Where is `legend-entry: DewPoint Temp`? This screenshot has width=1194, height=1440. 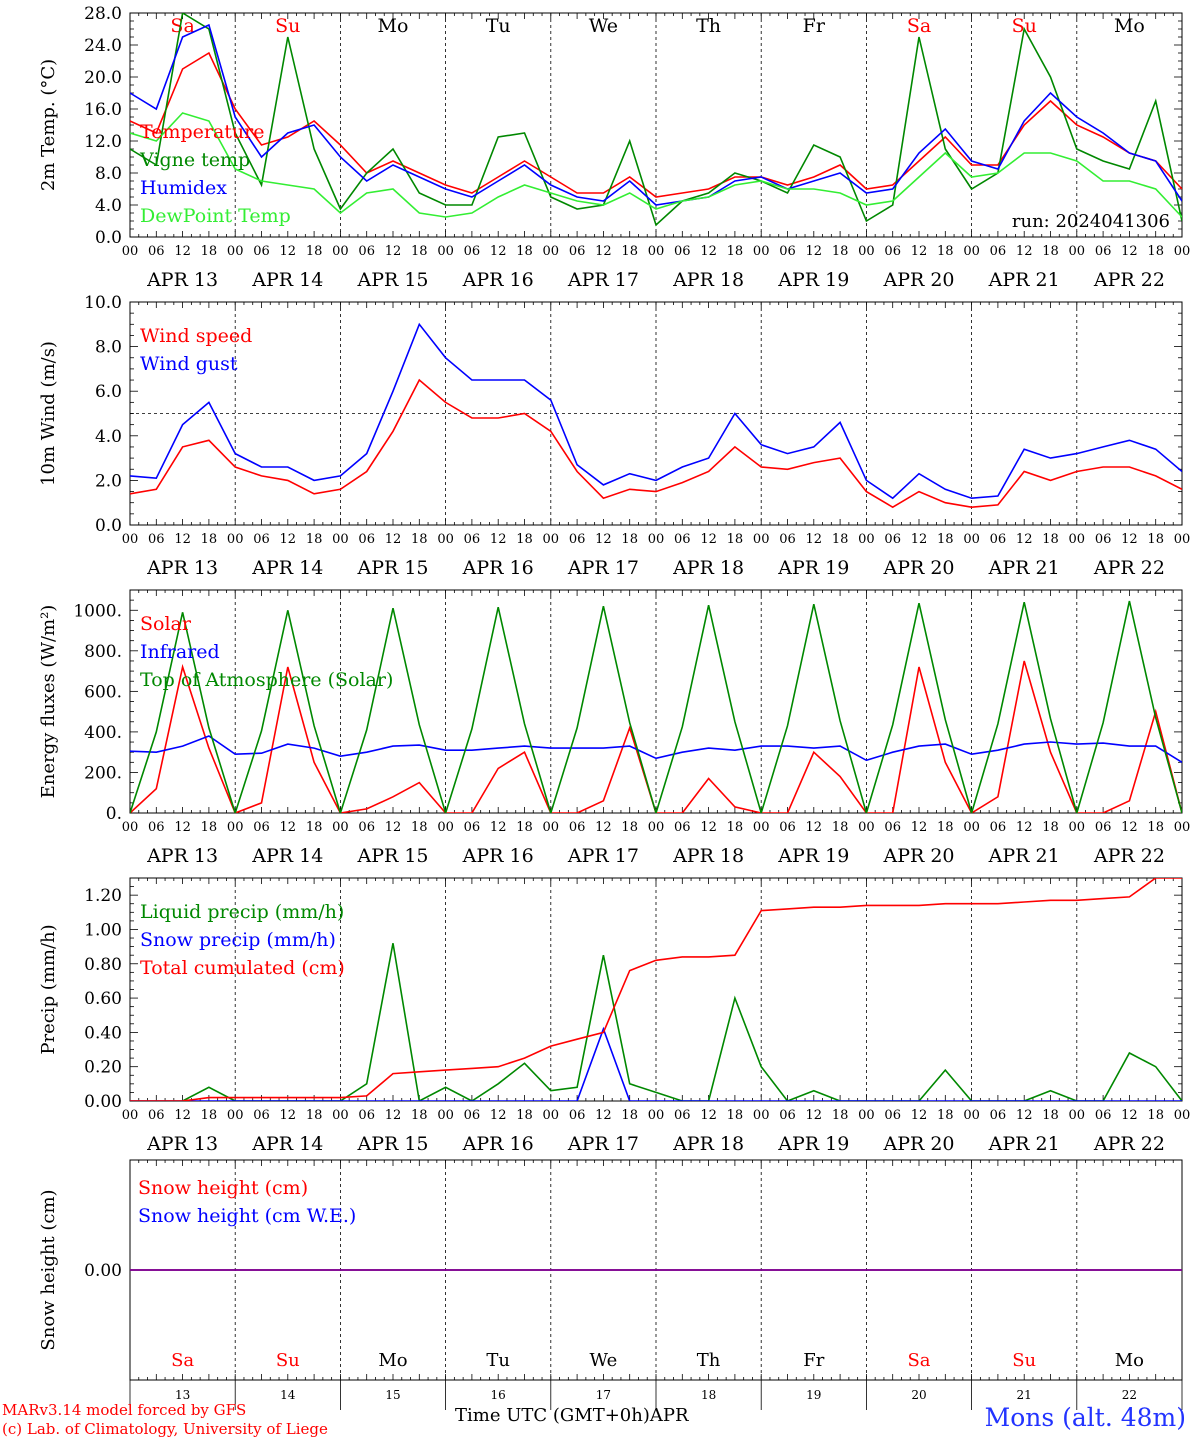 legend-entry: DewPoint Temp is located at coordinates (215, 216).